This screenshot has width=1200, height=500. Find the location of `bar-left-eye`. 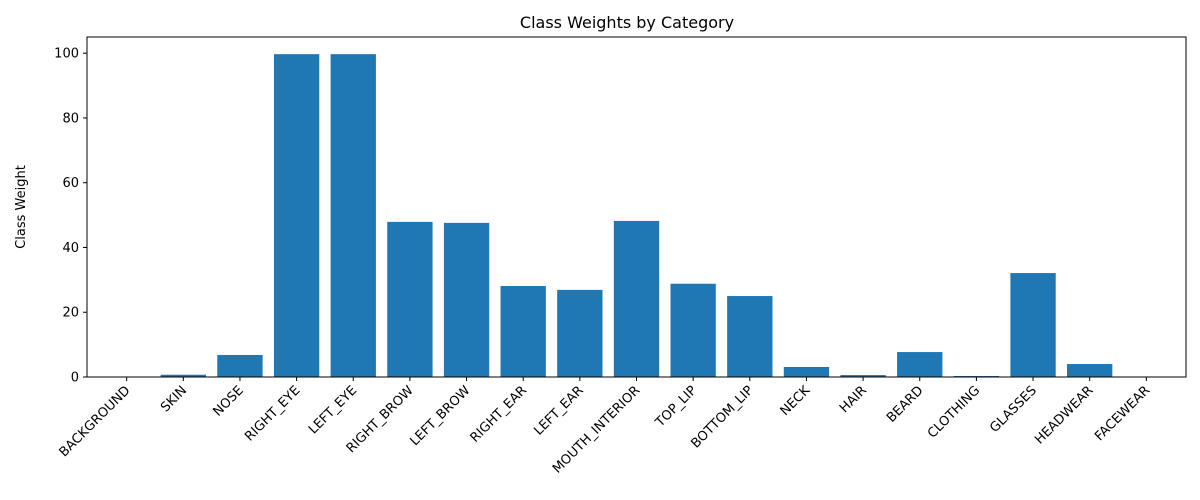

bar-left-eye is located at coordinates (353, 216).